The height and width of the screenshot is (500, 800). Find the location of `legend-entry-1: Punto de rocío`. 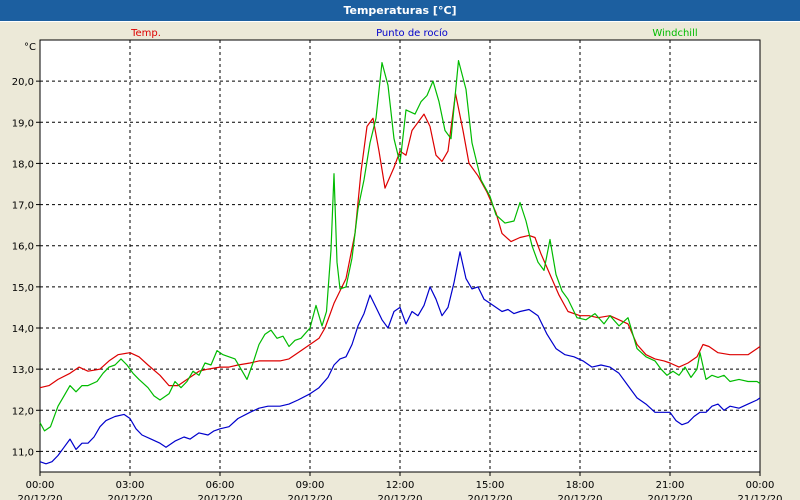

legend-entry-1: Punto de rocío is located at coordinates (412, 33).